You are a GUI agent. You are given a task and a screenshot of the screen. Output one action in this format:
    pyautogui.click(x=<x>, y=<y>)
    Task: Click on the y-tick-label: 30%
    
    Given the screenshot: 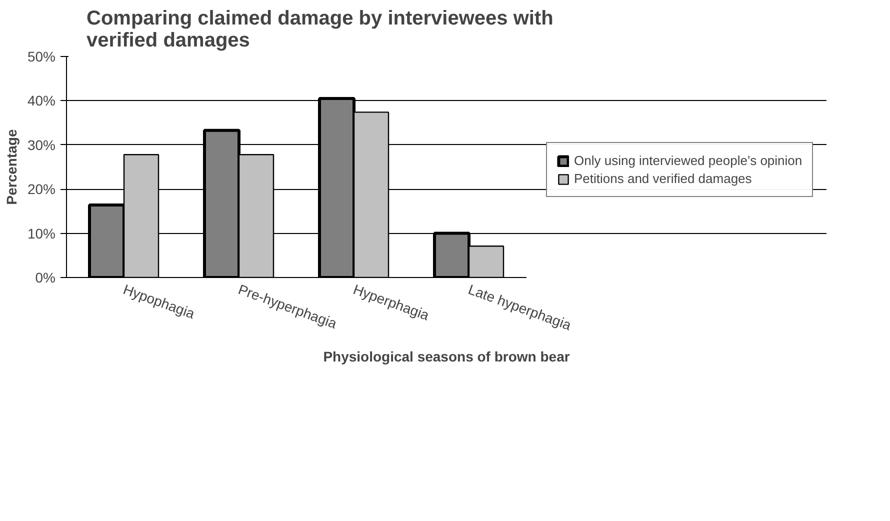 What is the action you would take?
    pyautogui.click(x=41, y=144)
    